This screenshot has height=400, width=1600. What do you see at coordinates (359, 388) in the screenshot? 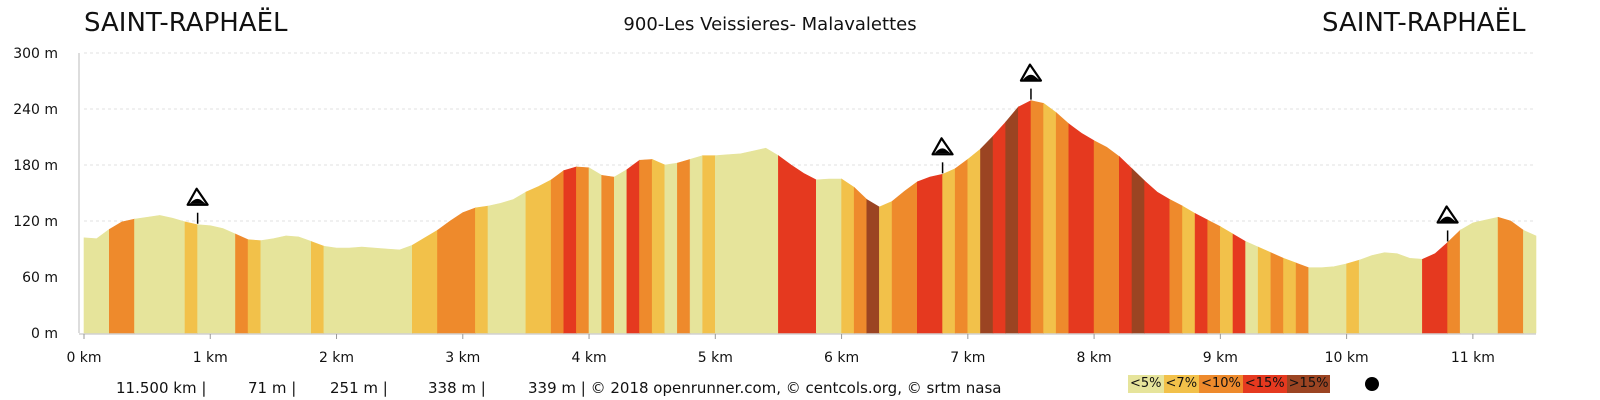
I see `stat-max-elevation: 251 m |` at bounding box center [359, 388].